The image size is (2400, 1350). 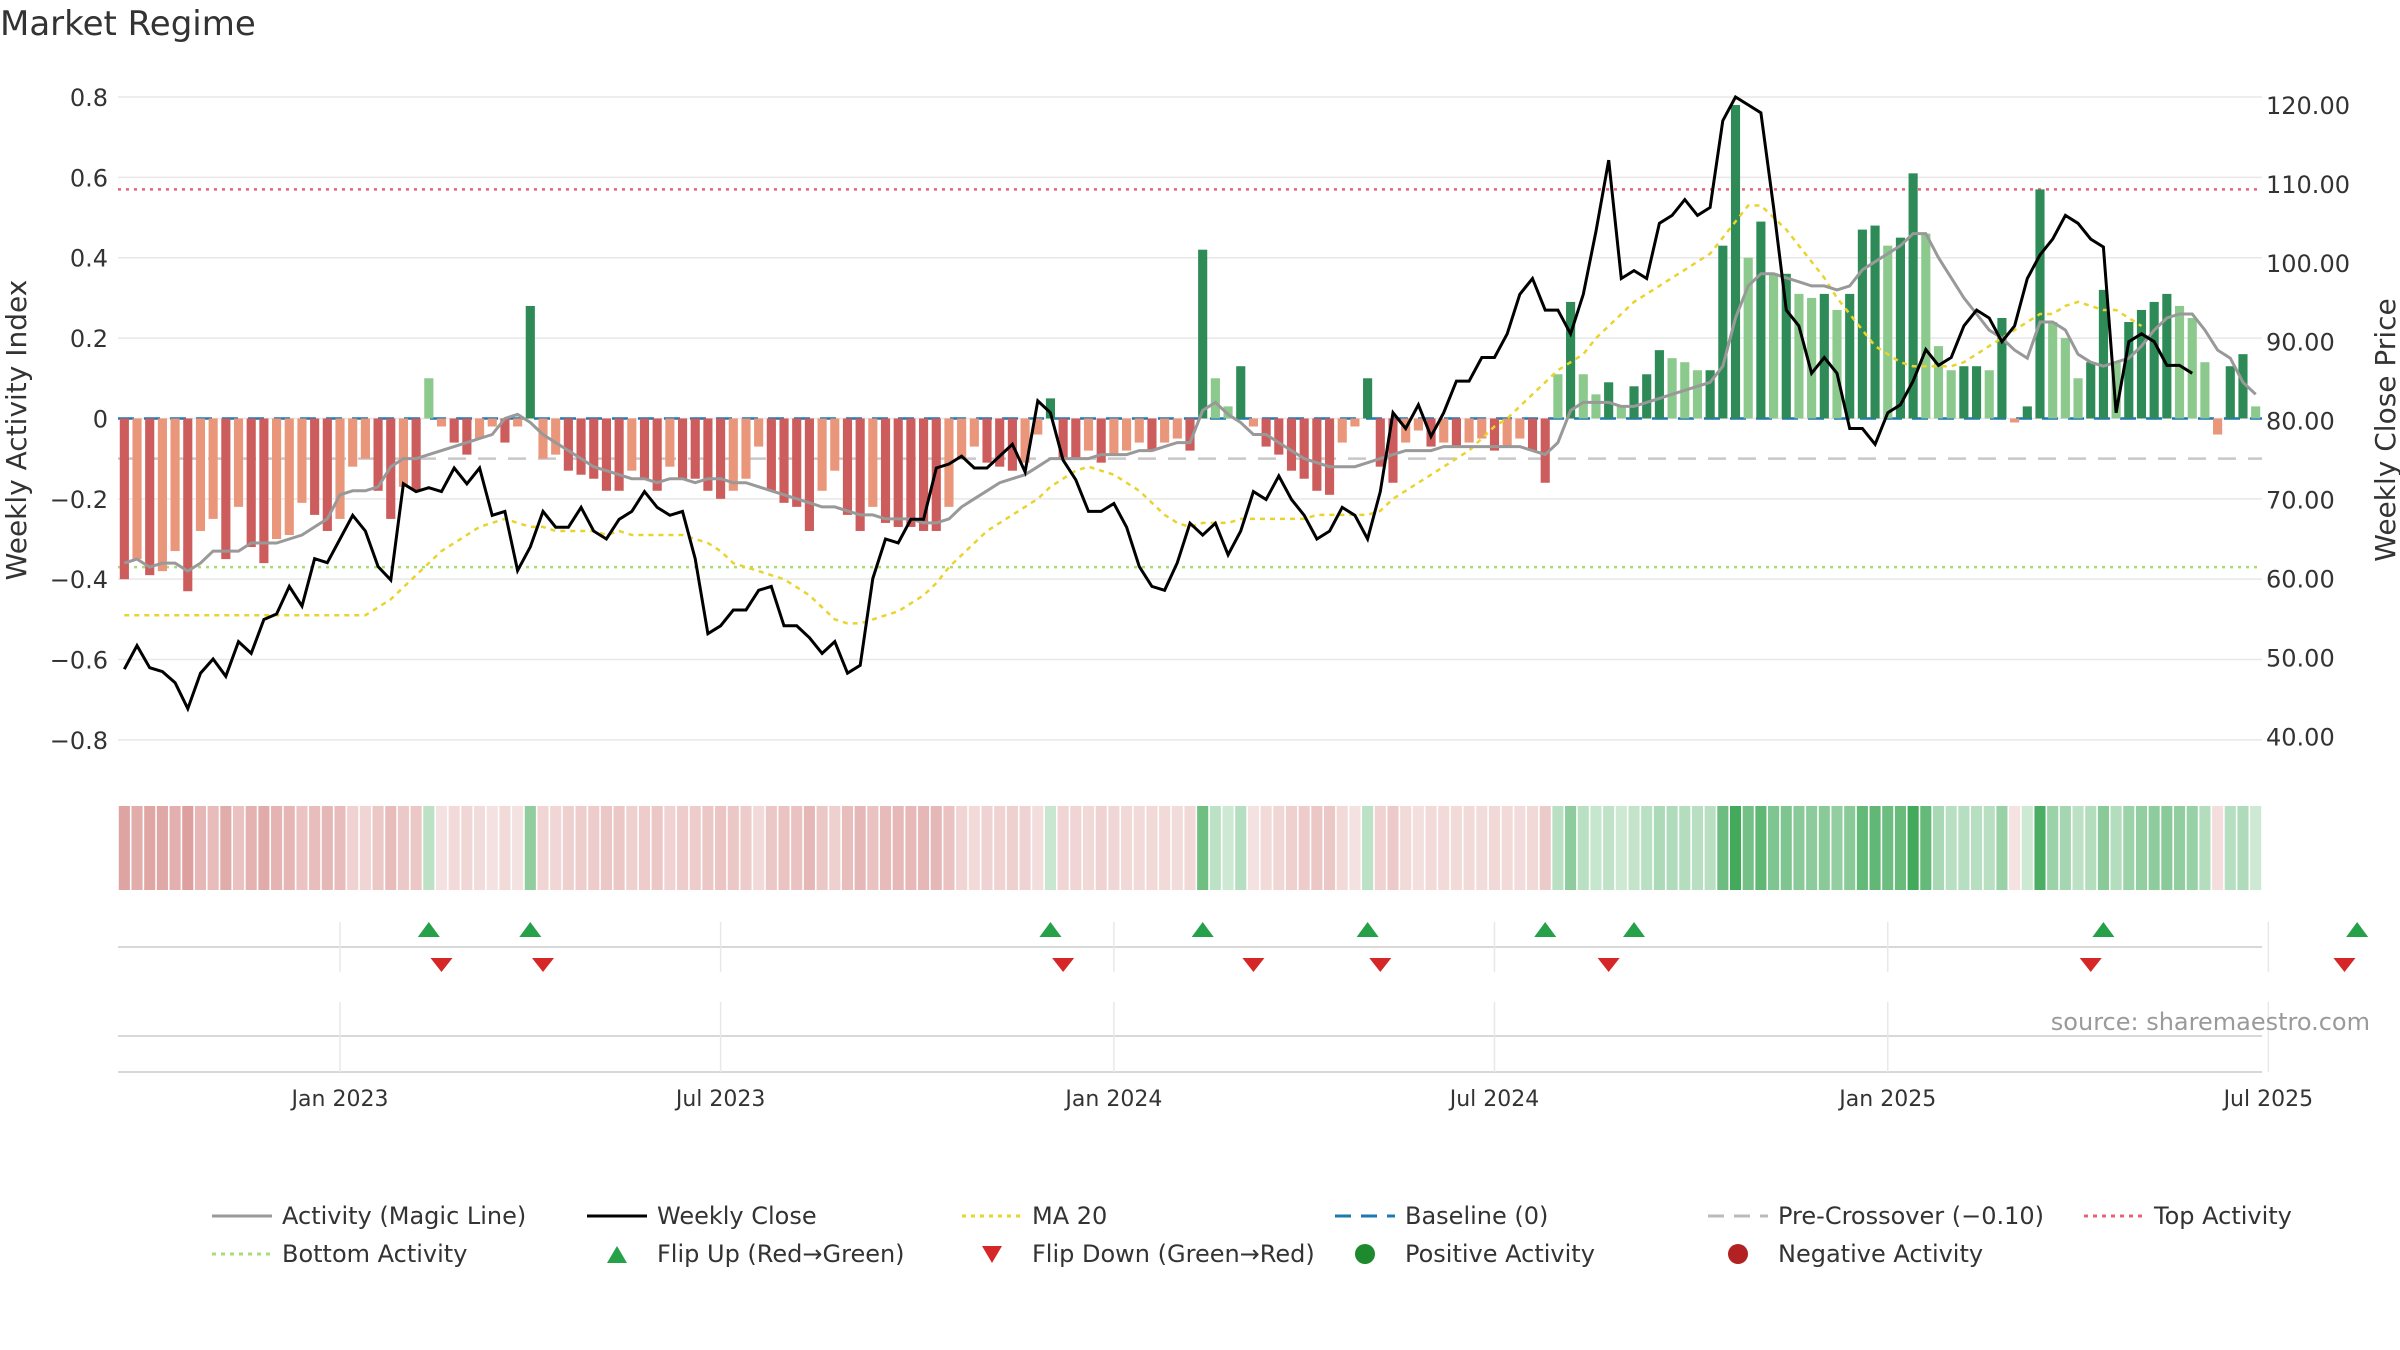 What do you see at coordinates (1033, 1216) in the screenshot?
I see `legend-item: MA 20` at bounding box center [1033, 1216].